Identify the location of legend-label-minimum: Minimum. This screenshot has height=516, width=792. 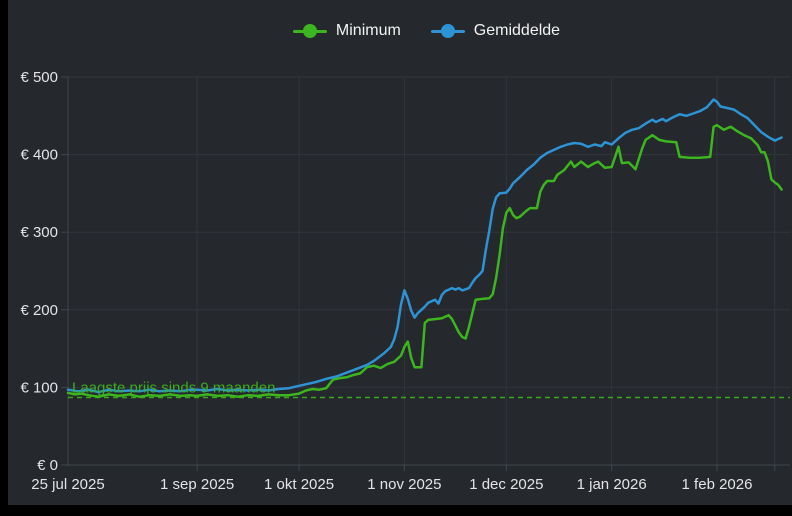
(368, 30).